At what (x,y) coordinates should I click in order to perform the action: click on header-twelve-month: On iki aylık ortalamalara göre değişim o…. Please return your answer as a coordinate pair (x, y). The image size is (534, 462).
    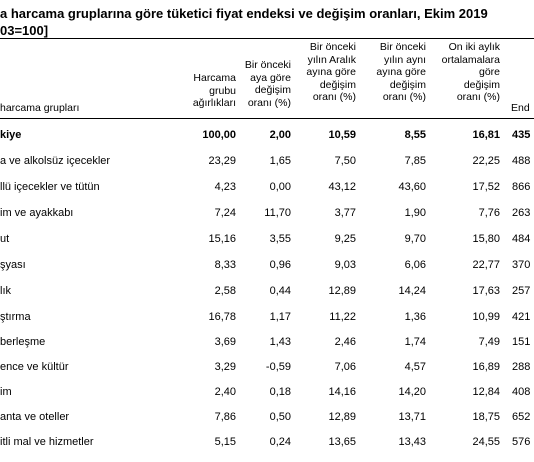
    Looking at the image, I should click on (470, 72).